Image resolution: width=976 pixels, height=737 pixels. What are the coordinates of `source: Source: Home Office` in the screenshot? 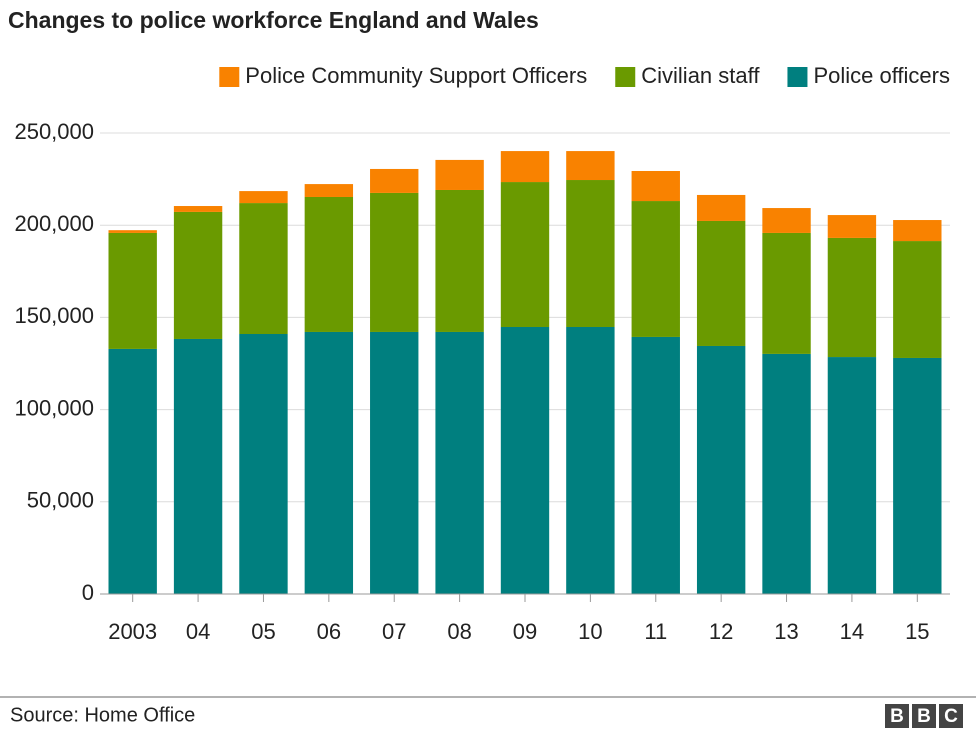 It's located at (102, 715).